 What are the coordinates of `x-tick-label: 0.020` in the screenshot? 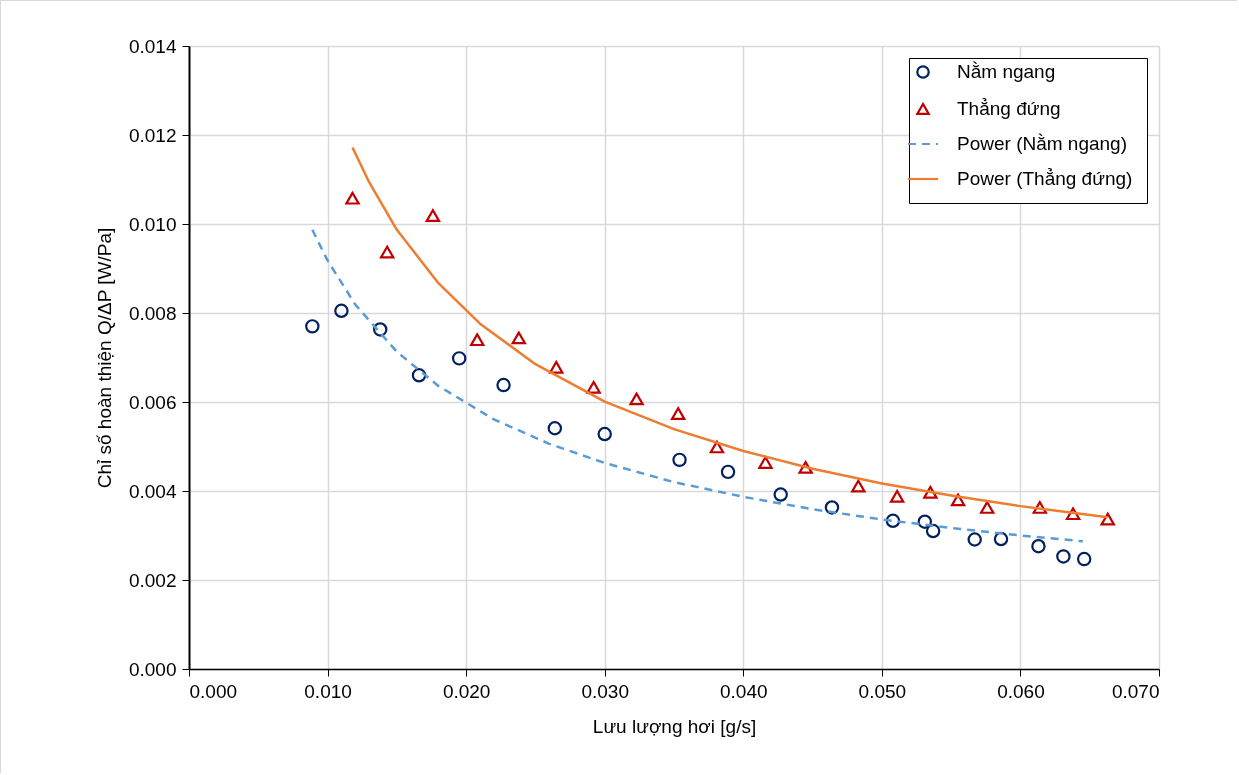 It's located at (466, 691).